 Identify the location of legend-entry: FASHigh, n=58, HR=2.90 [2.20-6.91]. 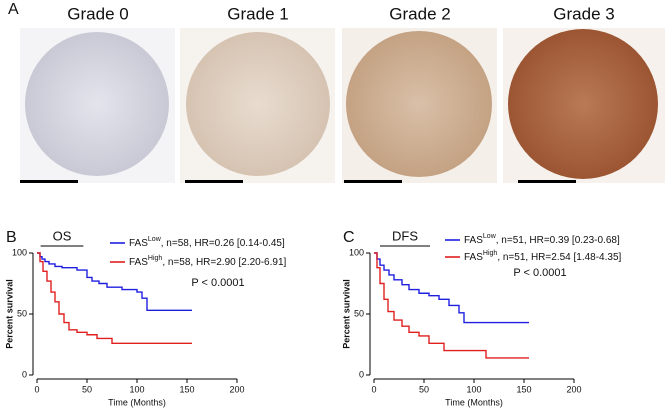
(208, 261).